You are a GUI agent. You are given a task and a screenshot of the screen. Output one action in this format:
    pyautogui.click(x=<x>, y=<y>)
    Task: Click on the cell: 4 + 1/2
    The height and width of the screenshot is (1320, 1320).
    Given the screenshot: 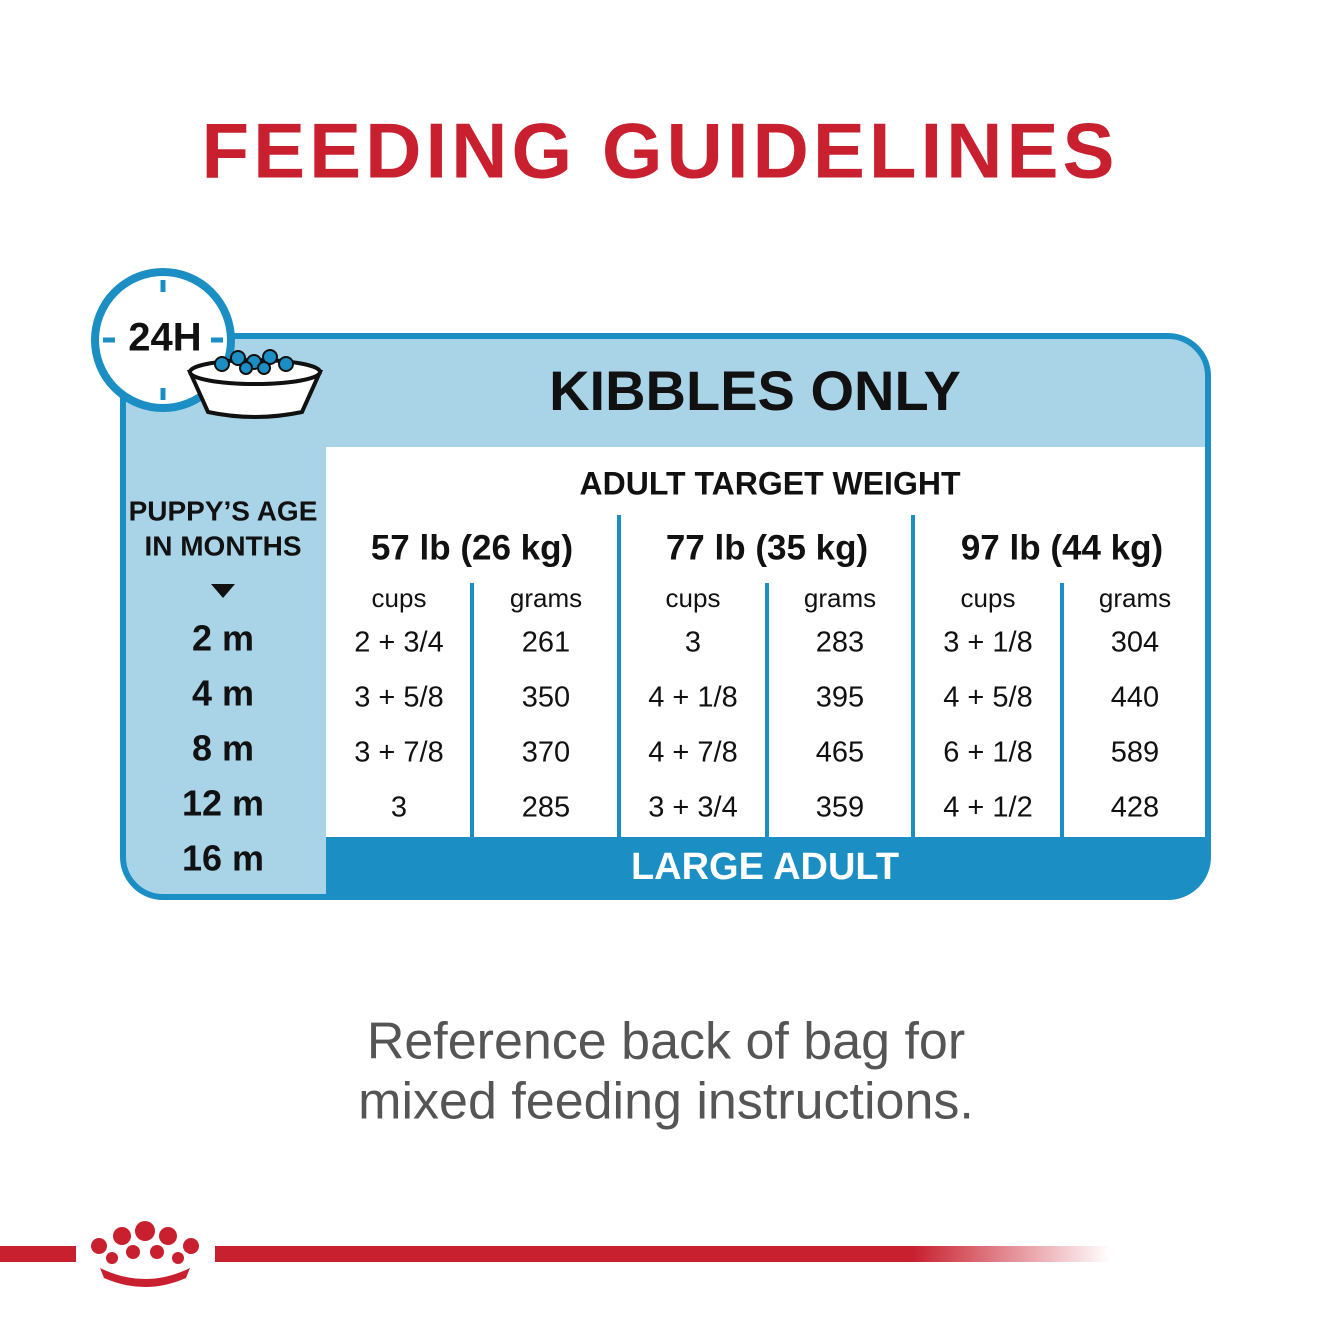 What is the action you would take?
    pyautogui.click(x=988, y=808)
    